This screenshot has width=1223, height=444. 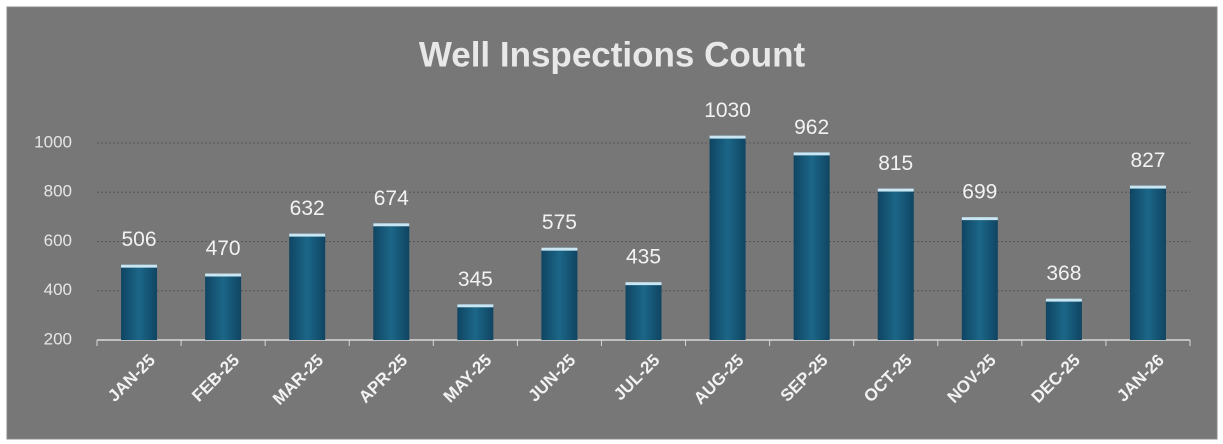 I want to click on value-label: 470, so click(x=223, y=248).